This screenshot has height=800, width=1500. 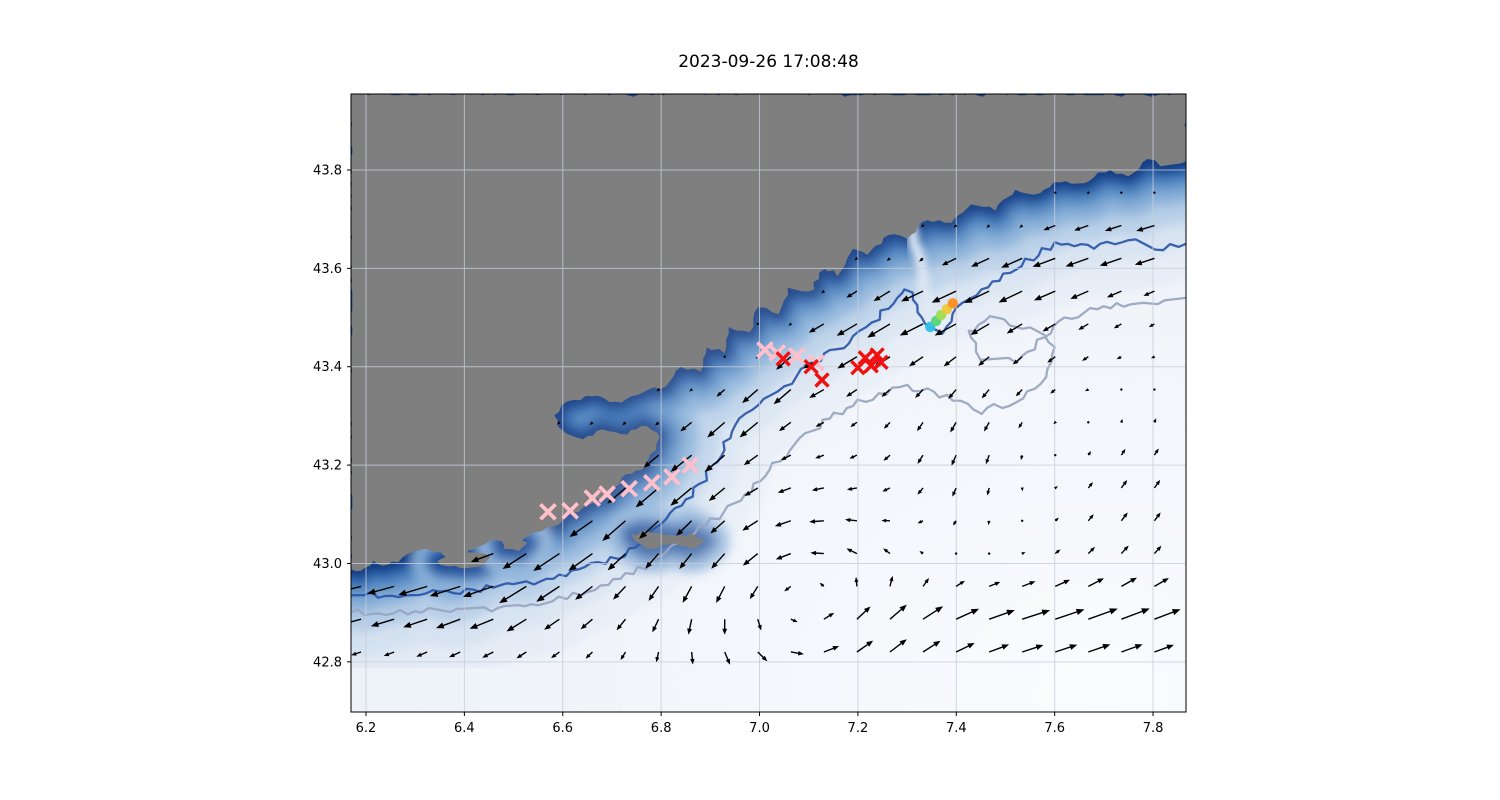 I want to click on x-tick-label: 7.0, so click(x=759, y=728).